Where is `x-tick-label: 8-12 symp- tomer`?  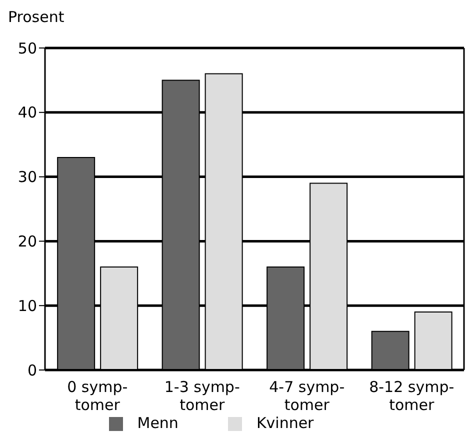
x-tick-label: 8-12 symp- tomer is located at coordinates (411, 396).